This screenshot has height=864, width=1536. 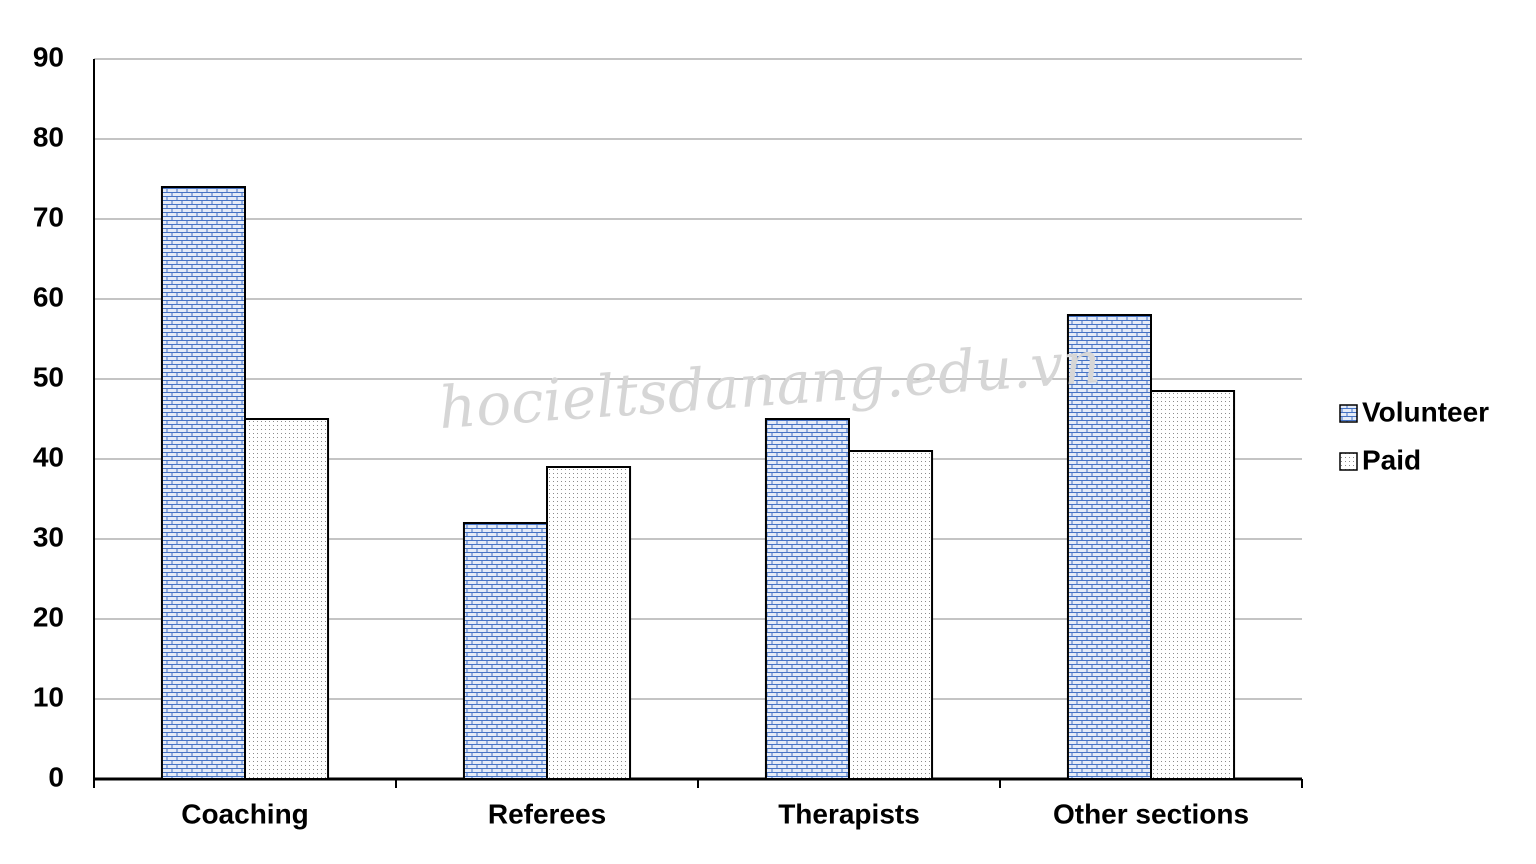 What do you see at coordinates (245, 813) in the screenshot?
I see `x-tick-label: Coaching` at bounding box center [245, 813].